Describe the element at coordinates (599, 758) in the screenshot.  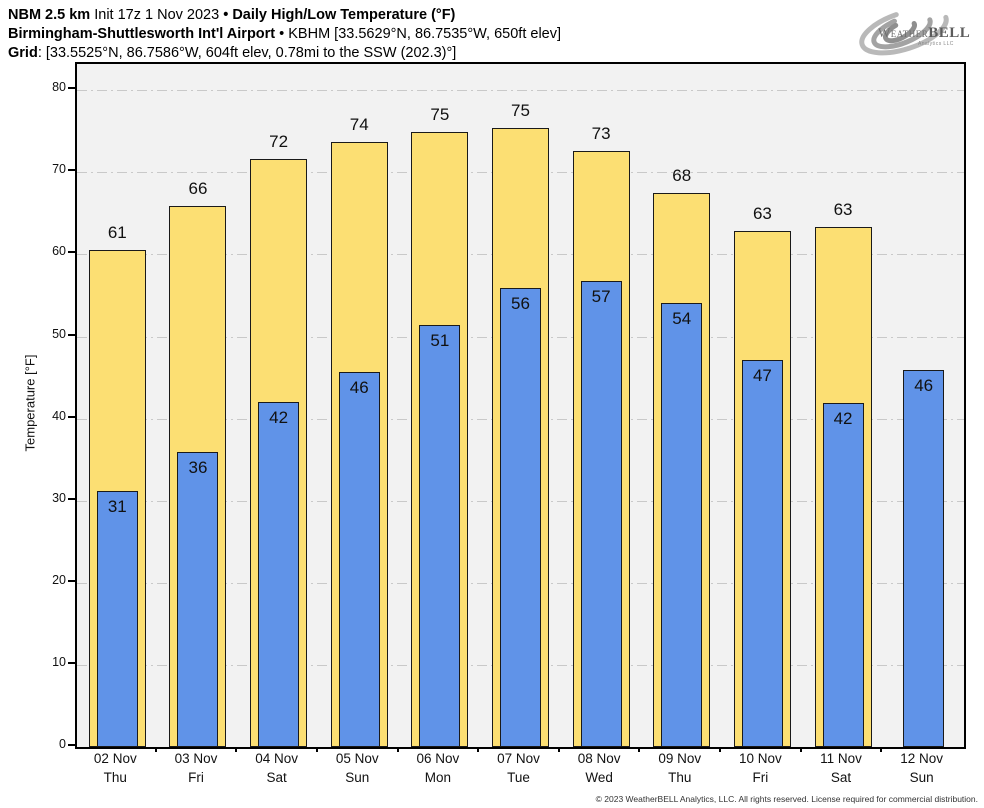
I see `x-label-date: 08 Nov` at that location.